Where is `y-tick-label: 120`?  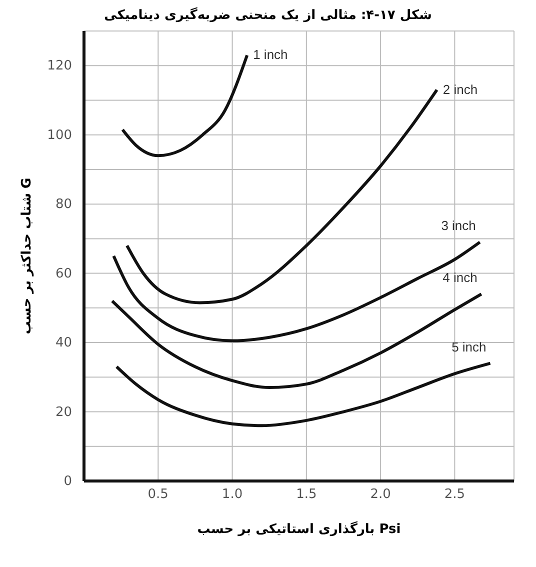 y-tick-label: 120 is located at coordinates (59, 66).